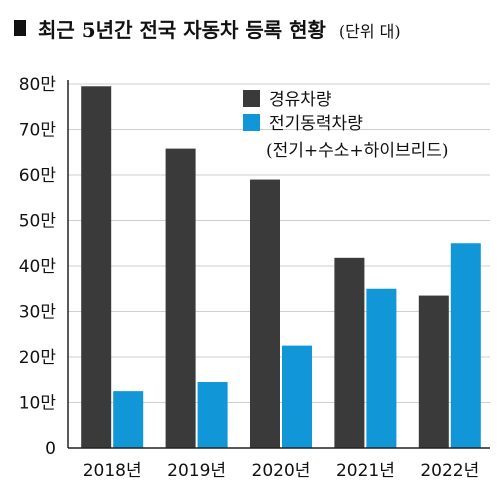 The height and width of the screenshot is (492, 500). I want to click on x-tick-label: 2019년, so click(196, 471).